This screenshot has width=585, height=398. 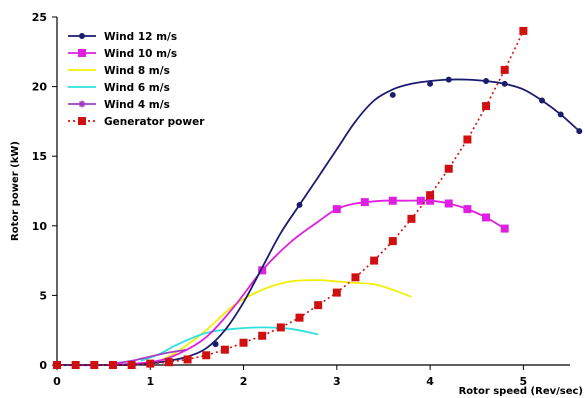 I want to click on legend-label: Wind 10 m/s, so click(x=140, y=54).